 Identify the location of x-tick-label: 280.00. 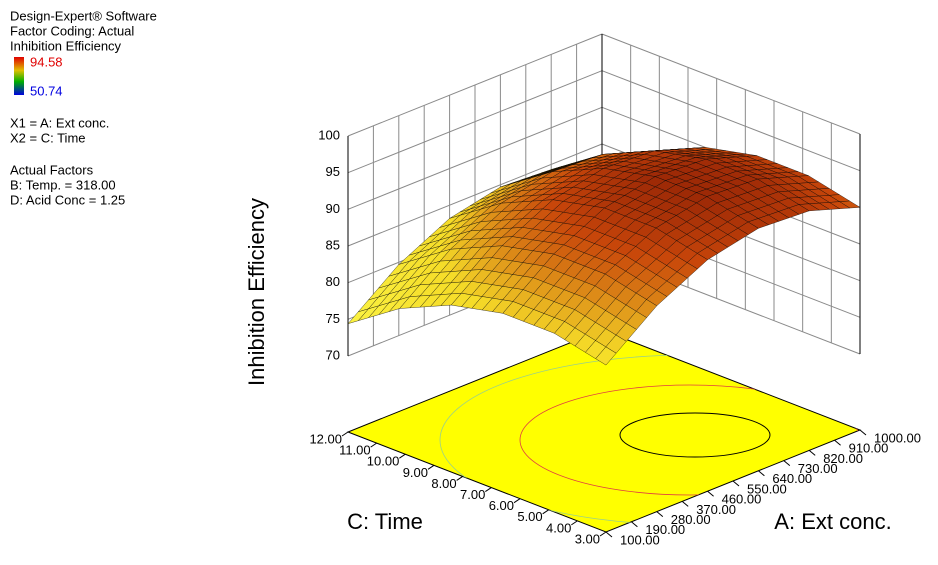
(691, 519).